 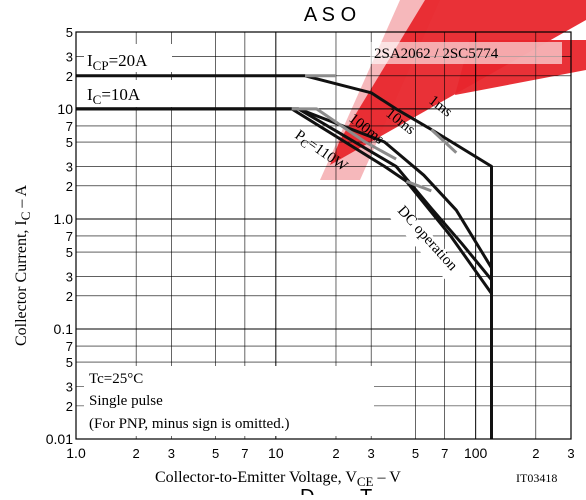 What do you see at coordinates (307, 490) in the screenshot?
I see `footer-fragment: D` at bounding box center [307, 490].